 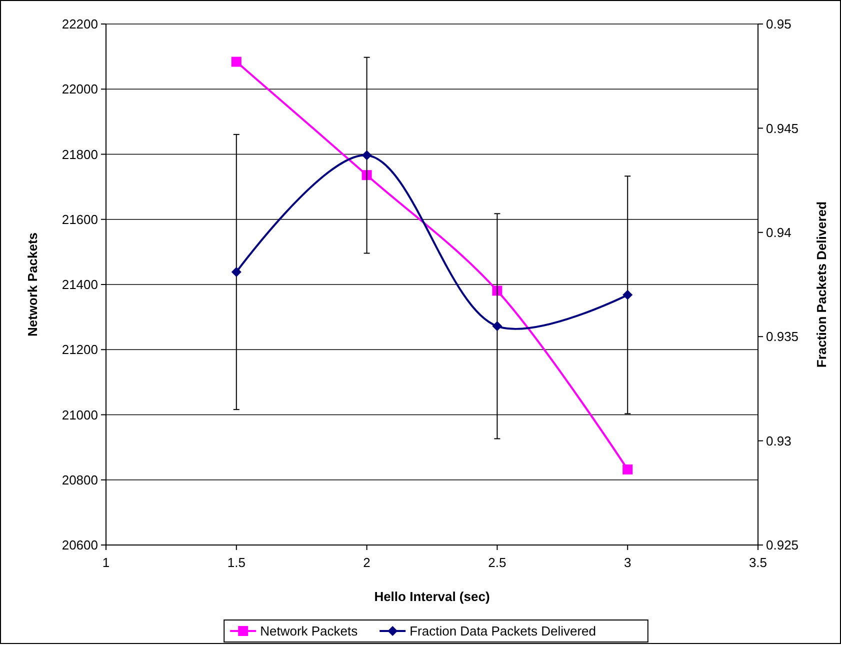 What do you see at coordinates (779, 440) in the screenshot?
I see `y2-tick-label: 0.93` at bounding box center [779, 440].